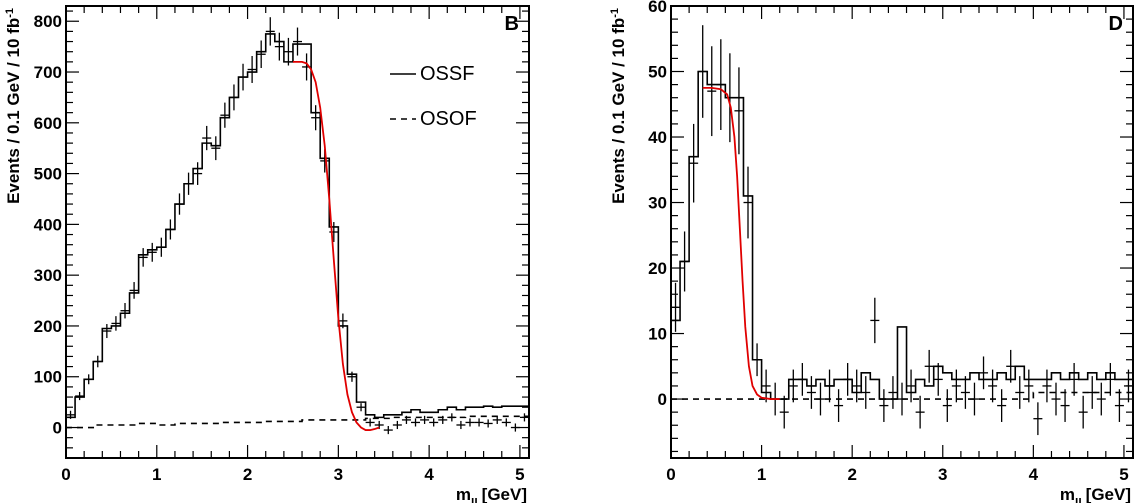  What do you see at coordinates (657, 334) in the screenshot?
I see `y-tick-label: 10` at bounding box center [657, 334].